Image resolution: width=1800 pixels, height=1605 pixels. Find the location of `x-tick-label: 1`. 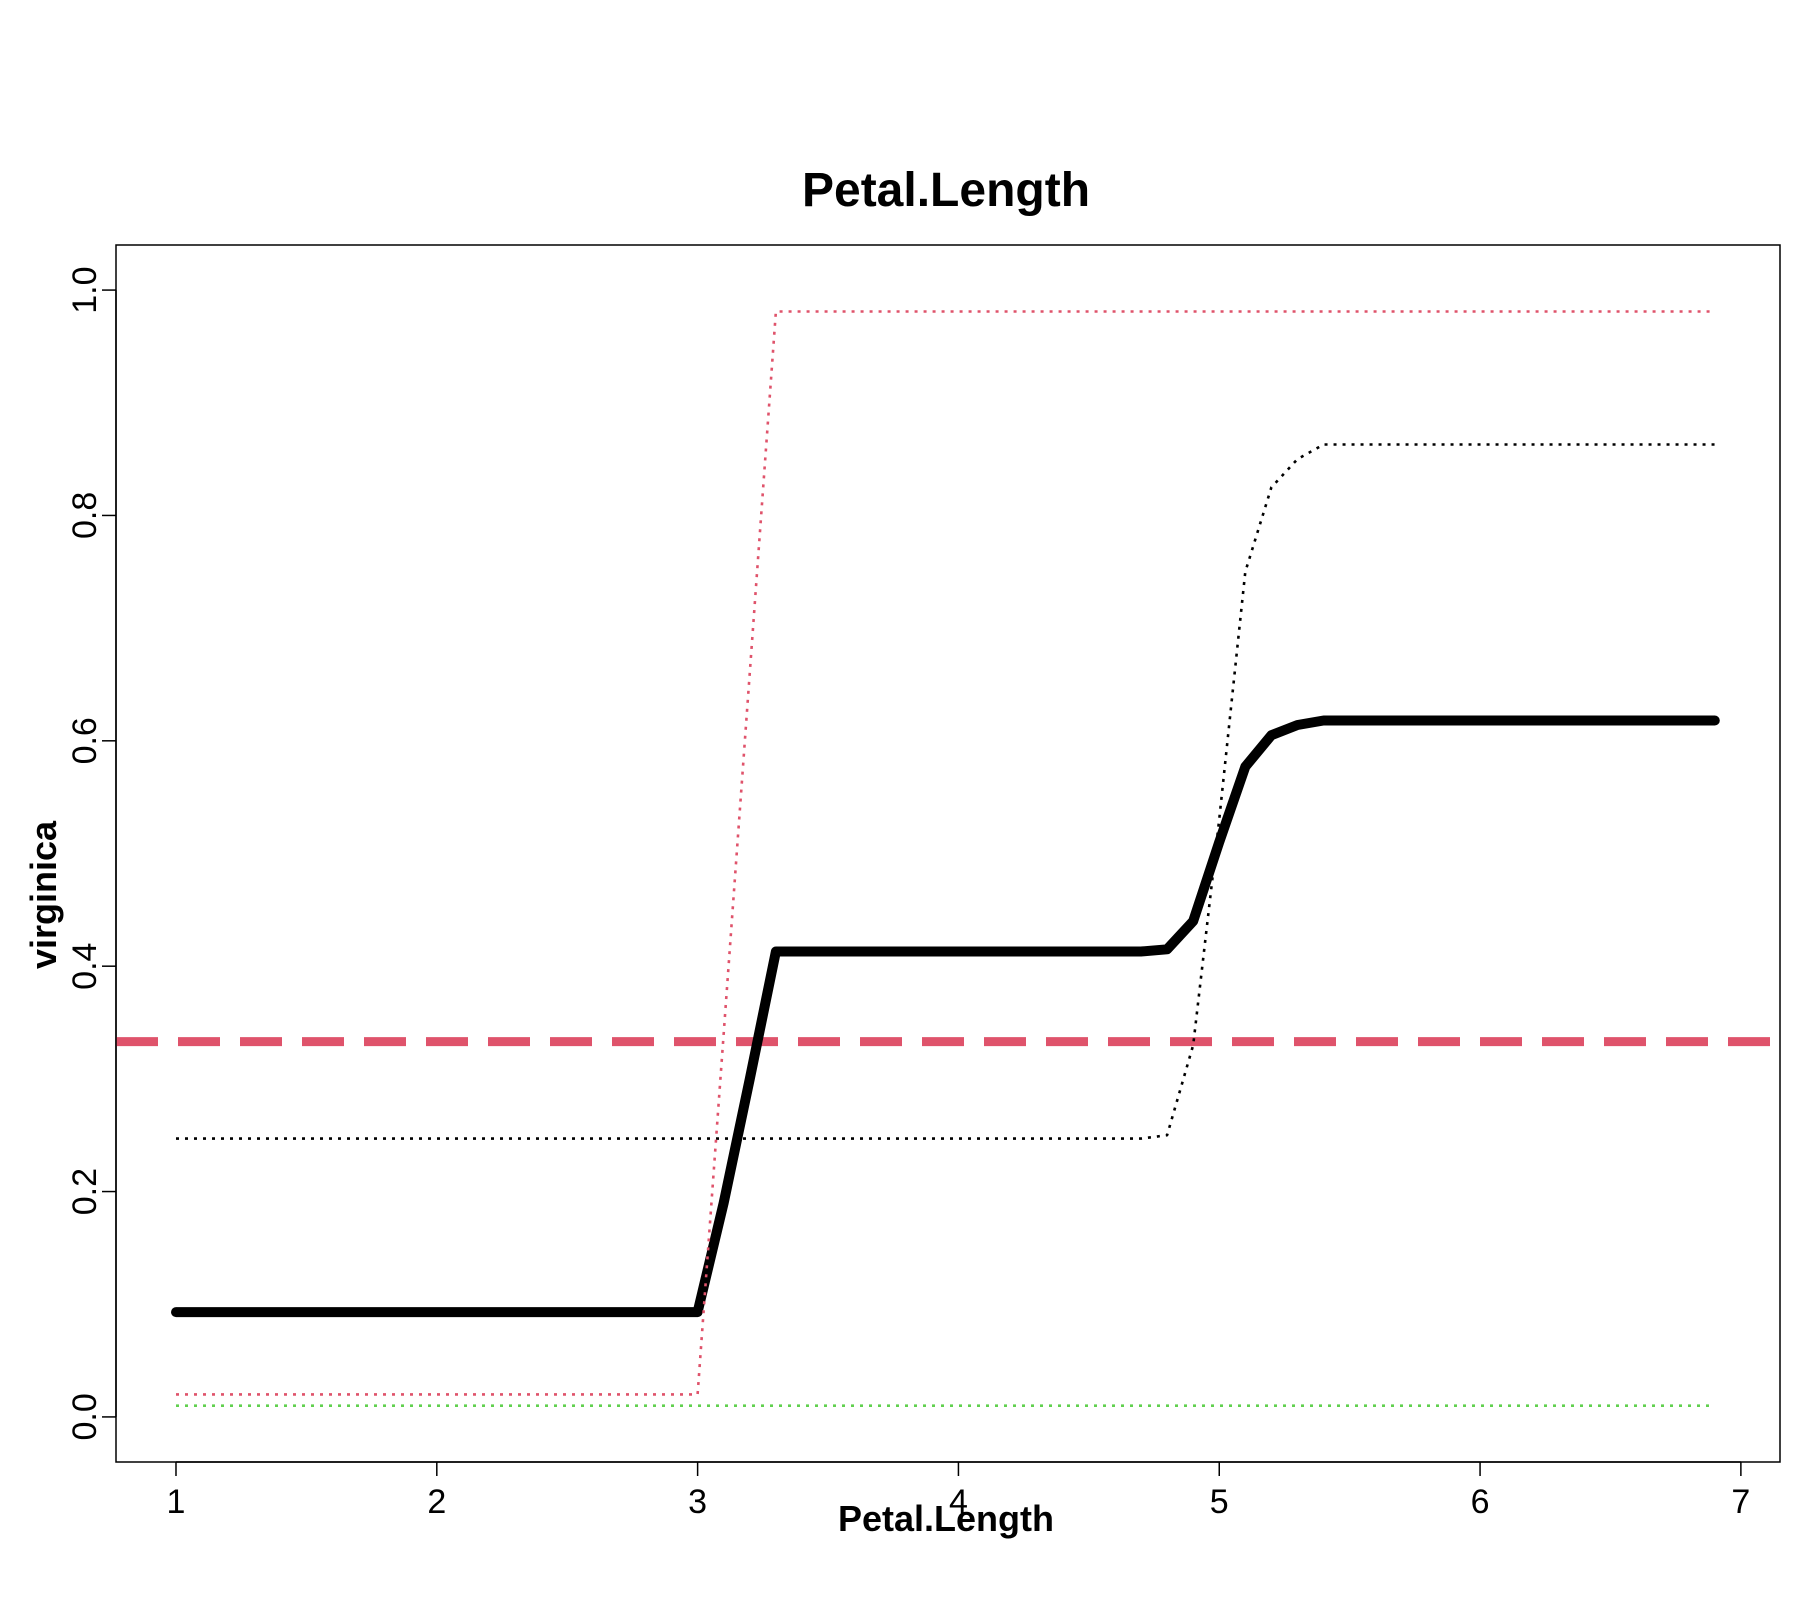

x-tick-label: 1 is located at coordinates (176, 1502).